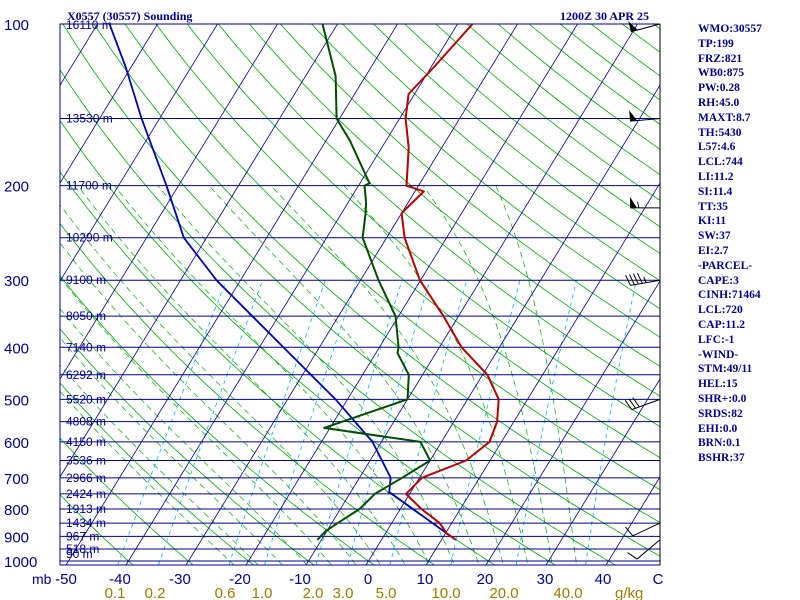  Describe the element at coordinates (713, 250) in the screenshot. I see `index-line: EI:2.7` at that location.